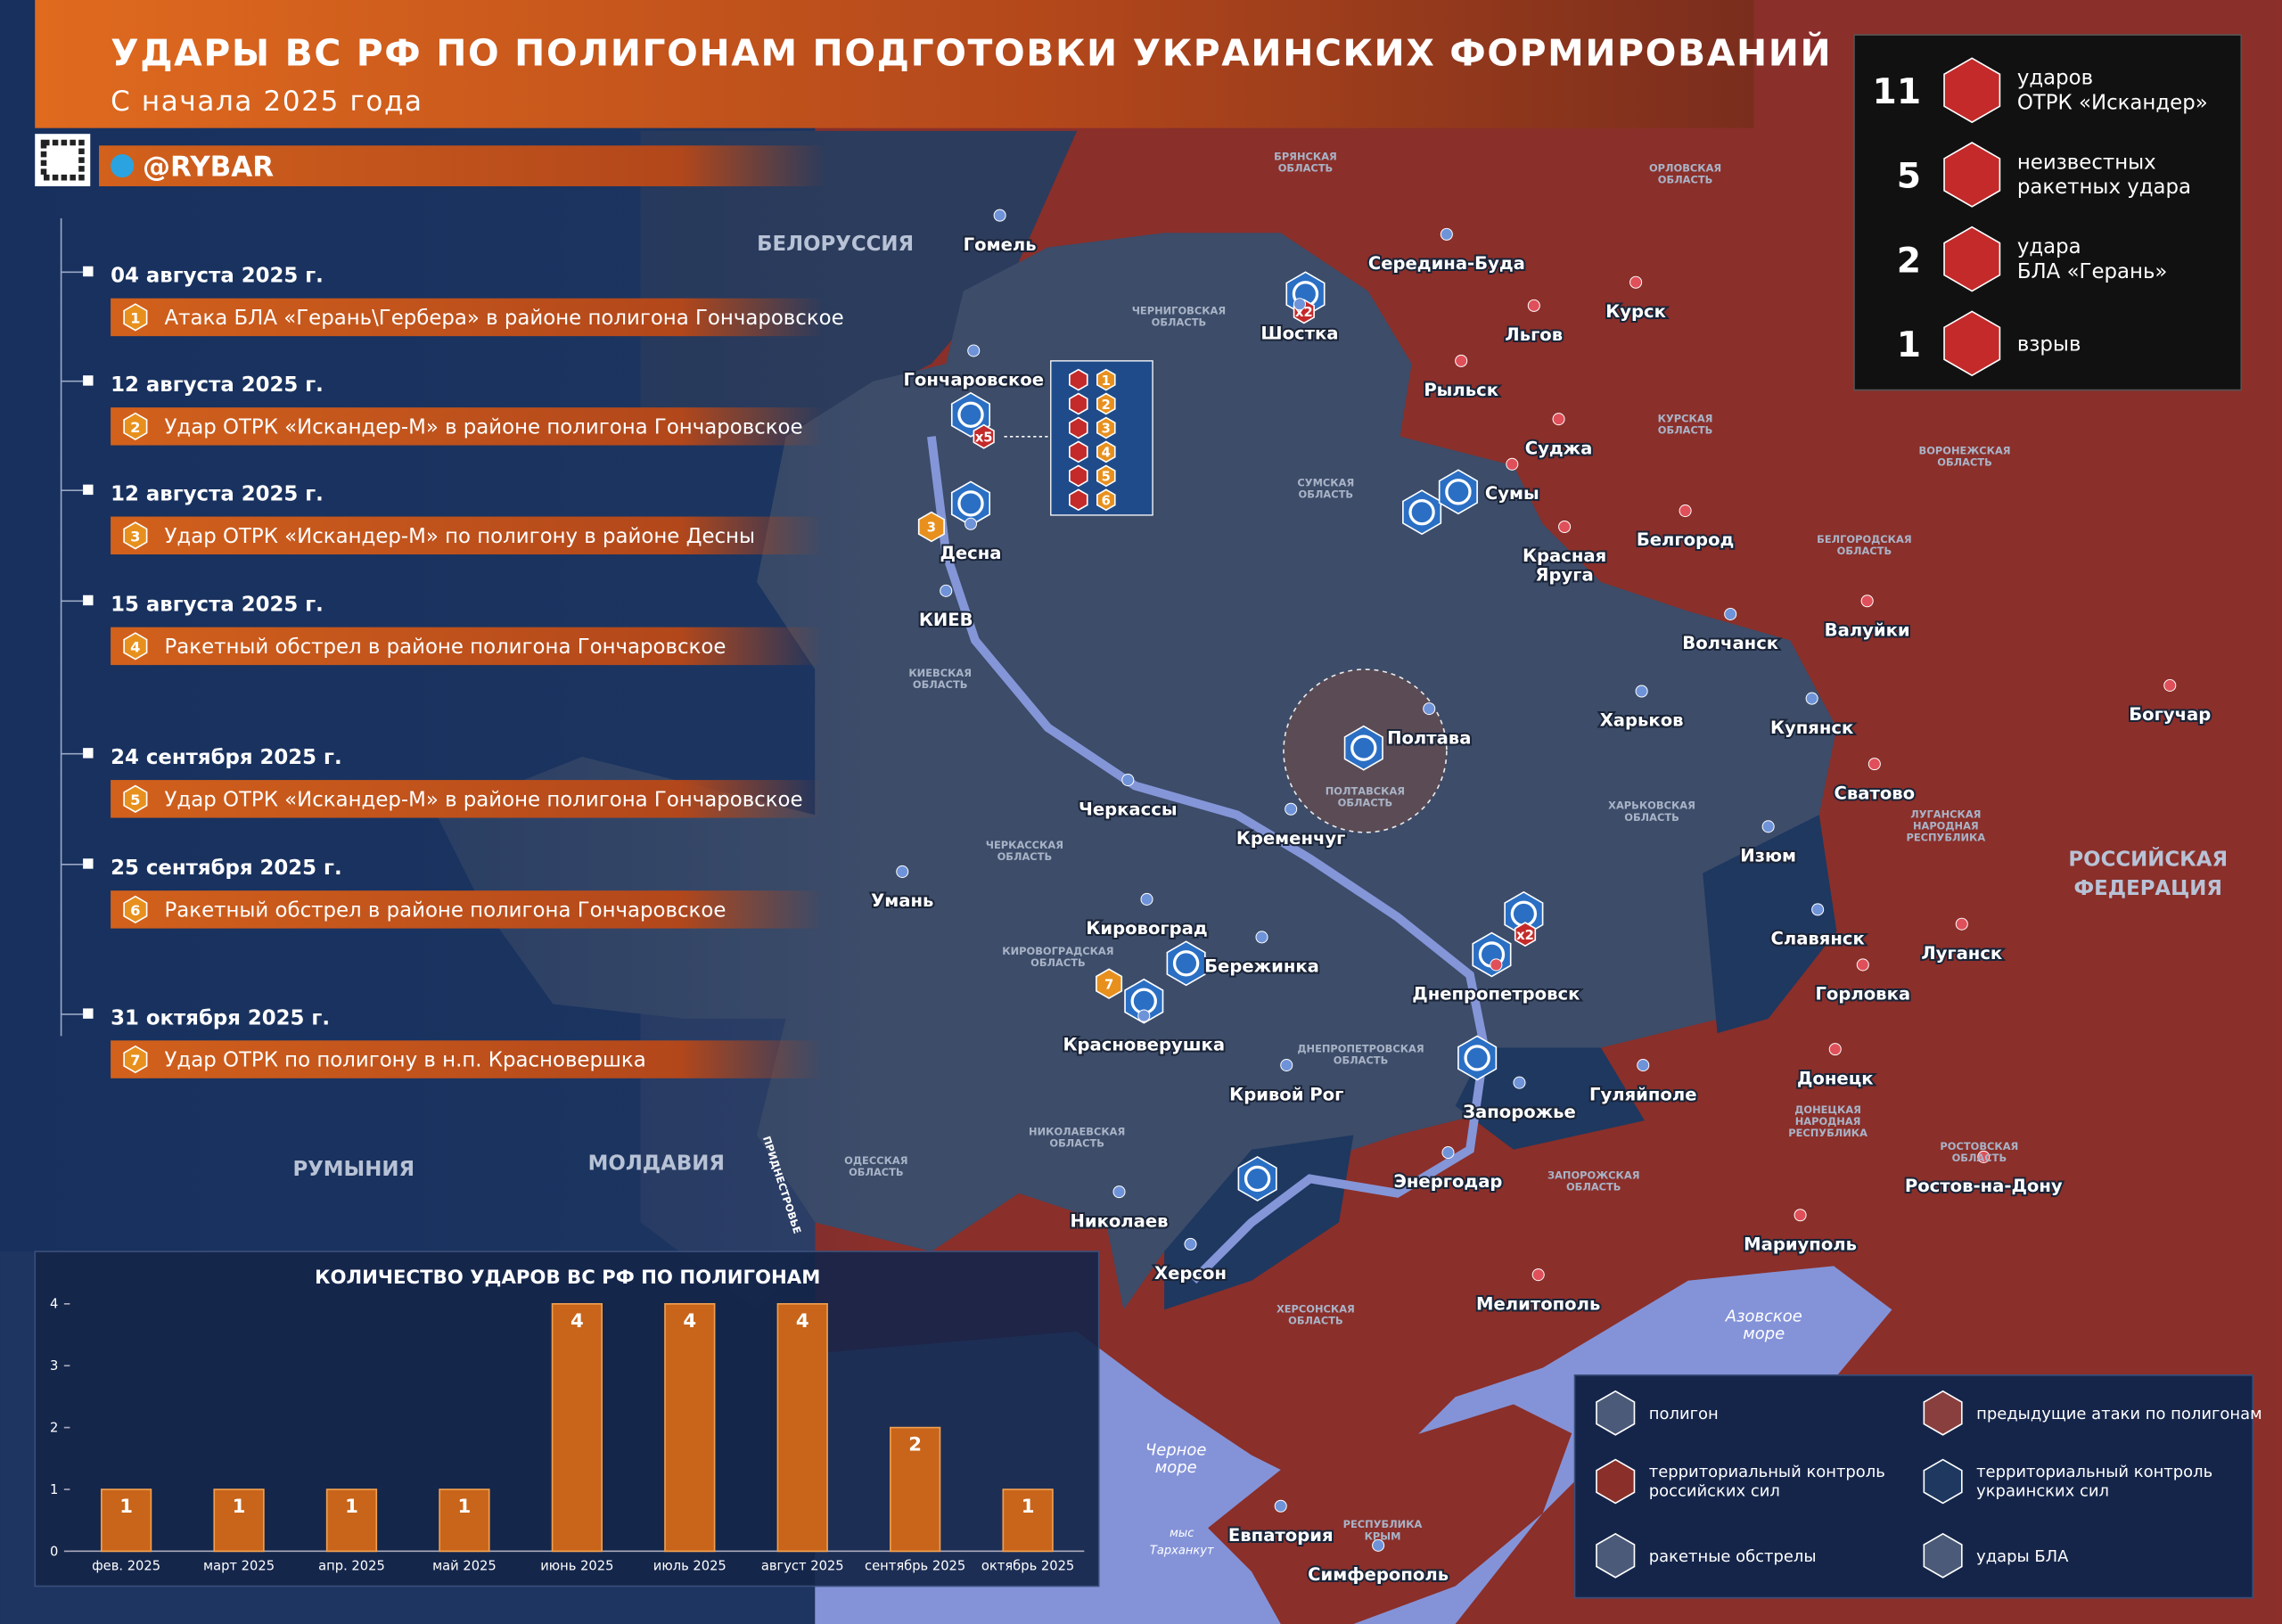 The width and height of the screenshot is (2282, 1624). Describe the element at coordinates (2147, 888) in the screenshot. I see `country-label-line: ФЕДЕРАЦИЯ` at that location.